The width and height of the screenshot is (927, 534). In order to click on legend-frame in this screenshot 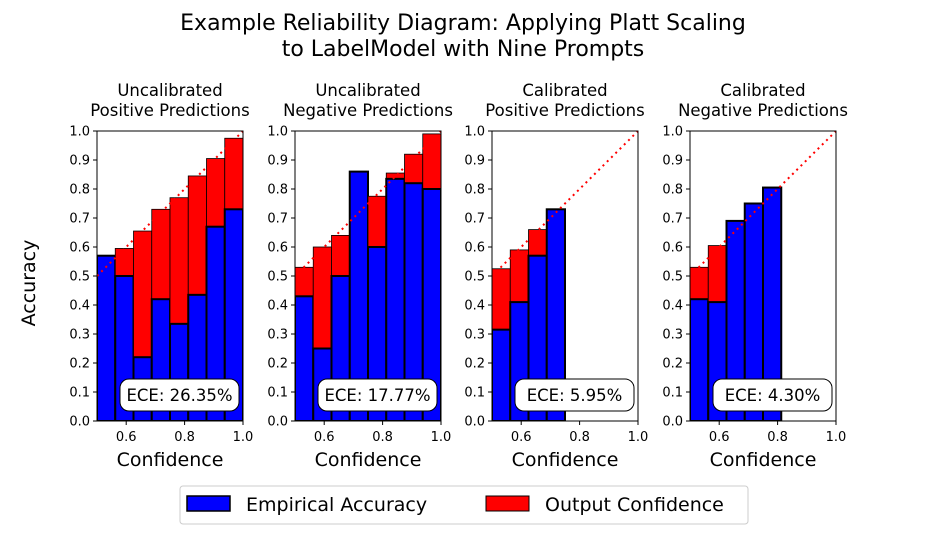, I will do `click(464, 505)`.